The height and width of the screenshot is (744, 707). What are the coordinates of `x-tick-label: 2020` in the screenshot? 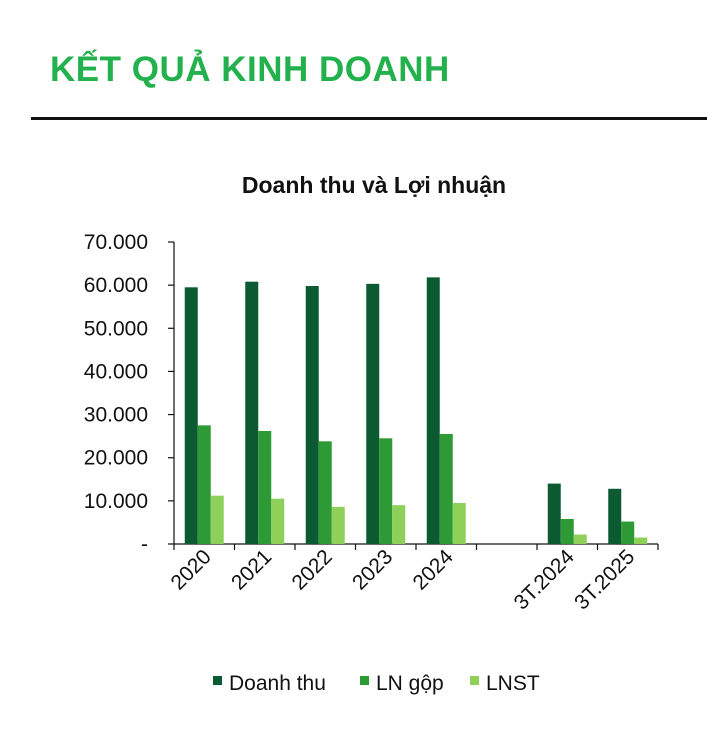 It's located at (190, 569).